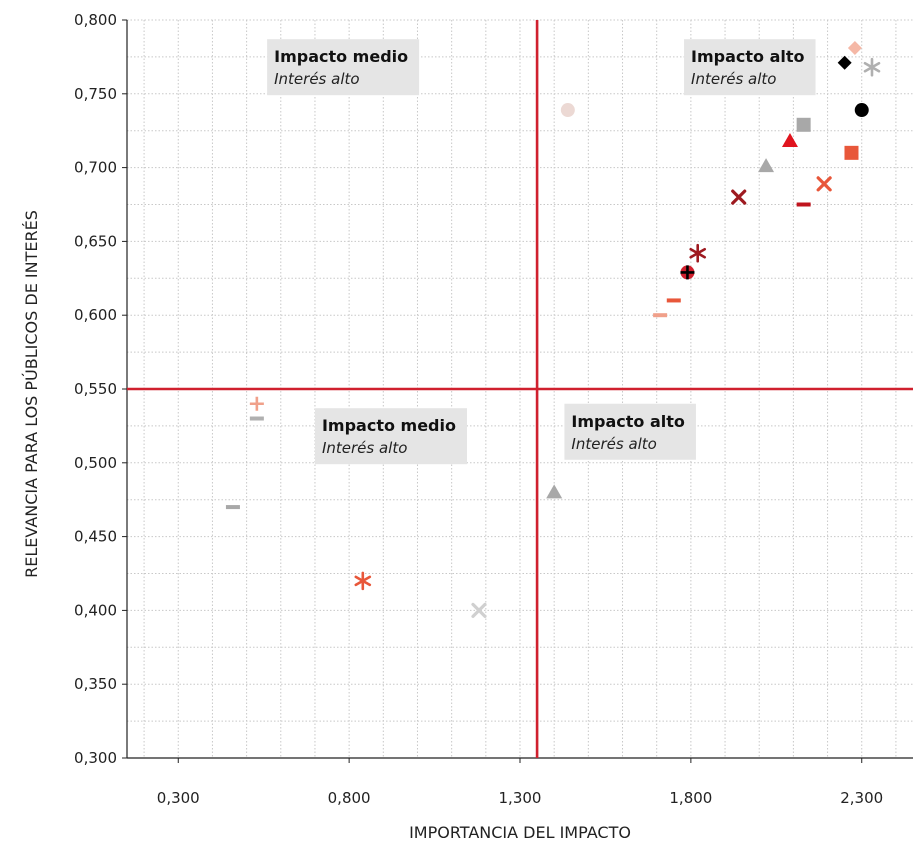  Describe the element at coordinates (95, 20) in the screenshot. I see `y-tick-label: 0,800` at that location.